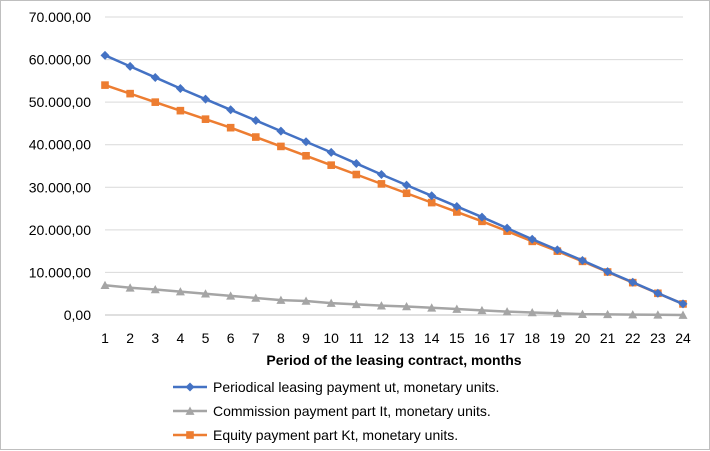 The height and width of the screenshot is (451, 710). Describe the element at coordinates (180, 338) in the screenshot. I see `x-tick-label: 4` at that location.